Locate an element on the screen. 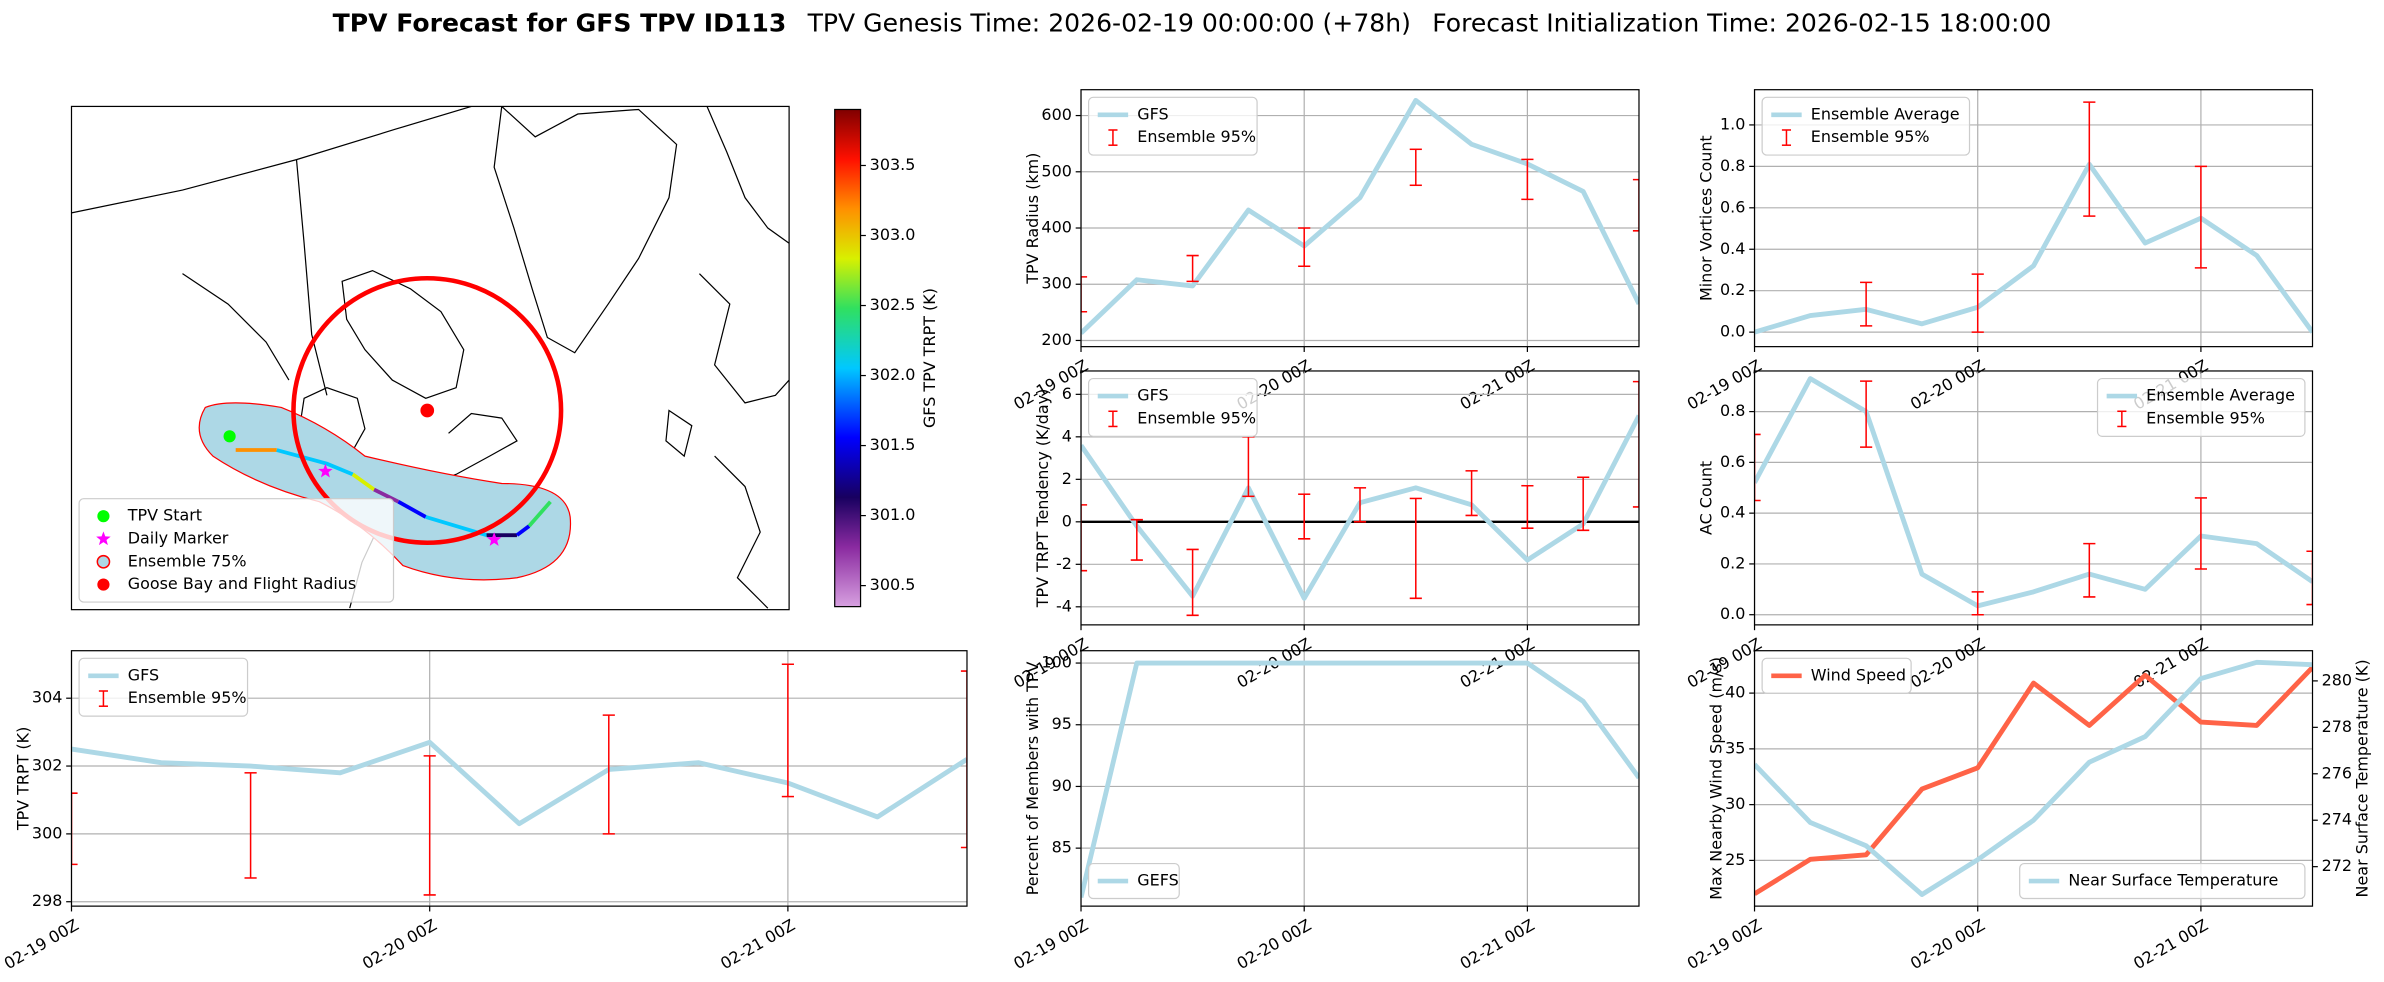 This screenshot has height=982, width=2384. y-tick-label: 0 is located at coordinates (1067, 520).